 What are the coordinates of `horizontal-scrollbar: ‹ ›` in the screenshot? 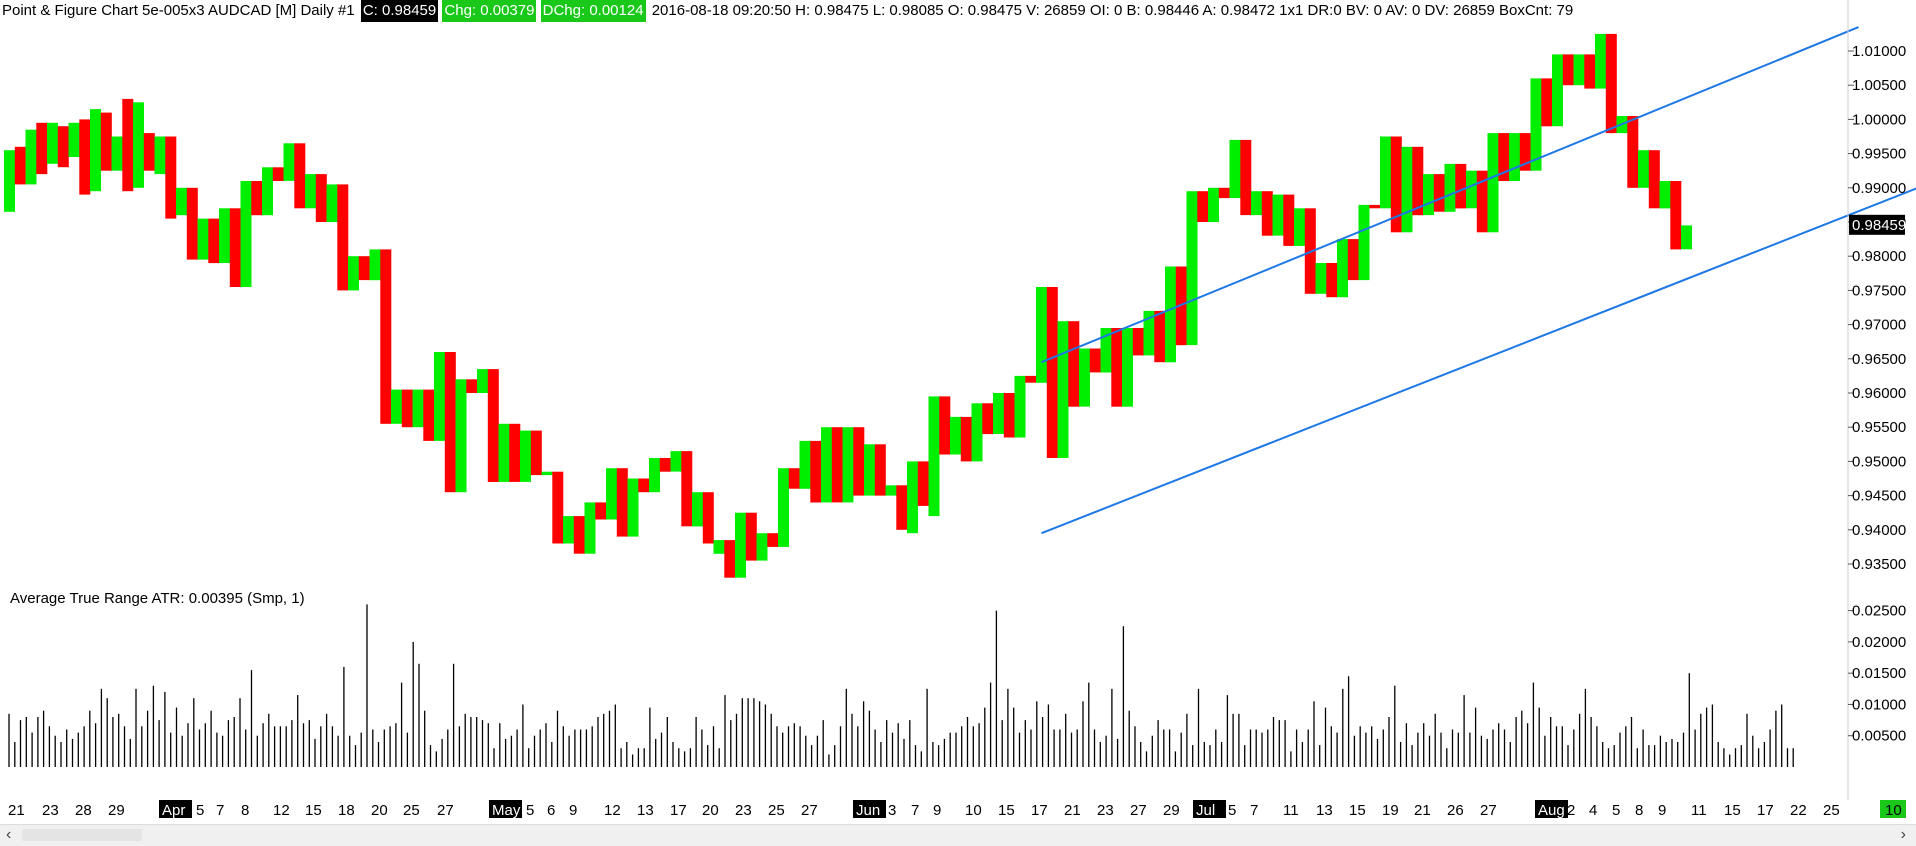 It's located at (958, 835).